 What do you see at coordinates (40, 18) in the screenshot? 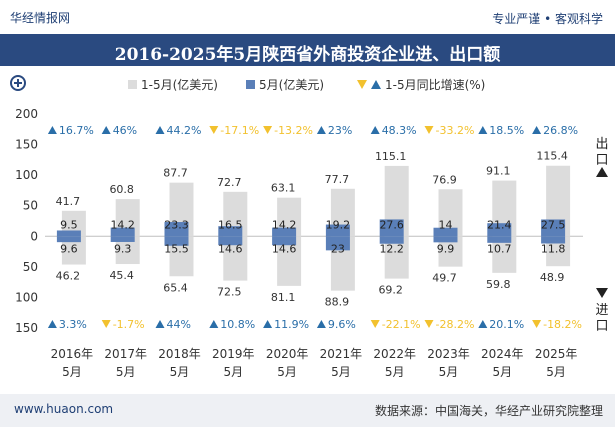
I see `brand-name: 华经情报网` at bounding box center [40, 18].